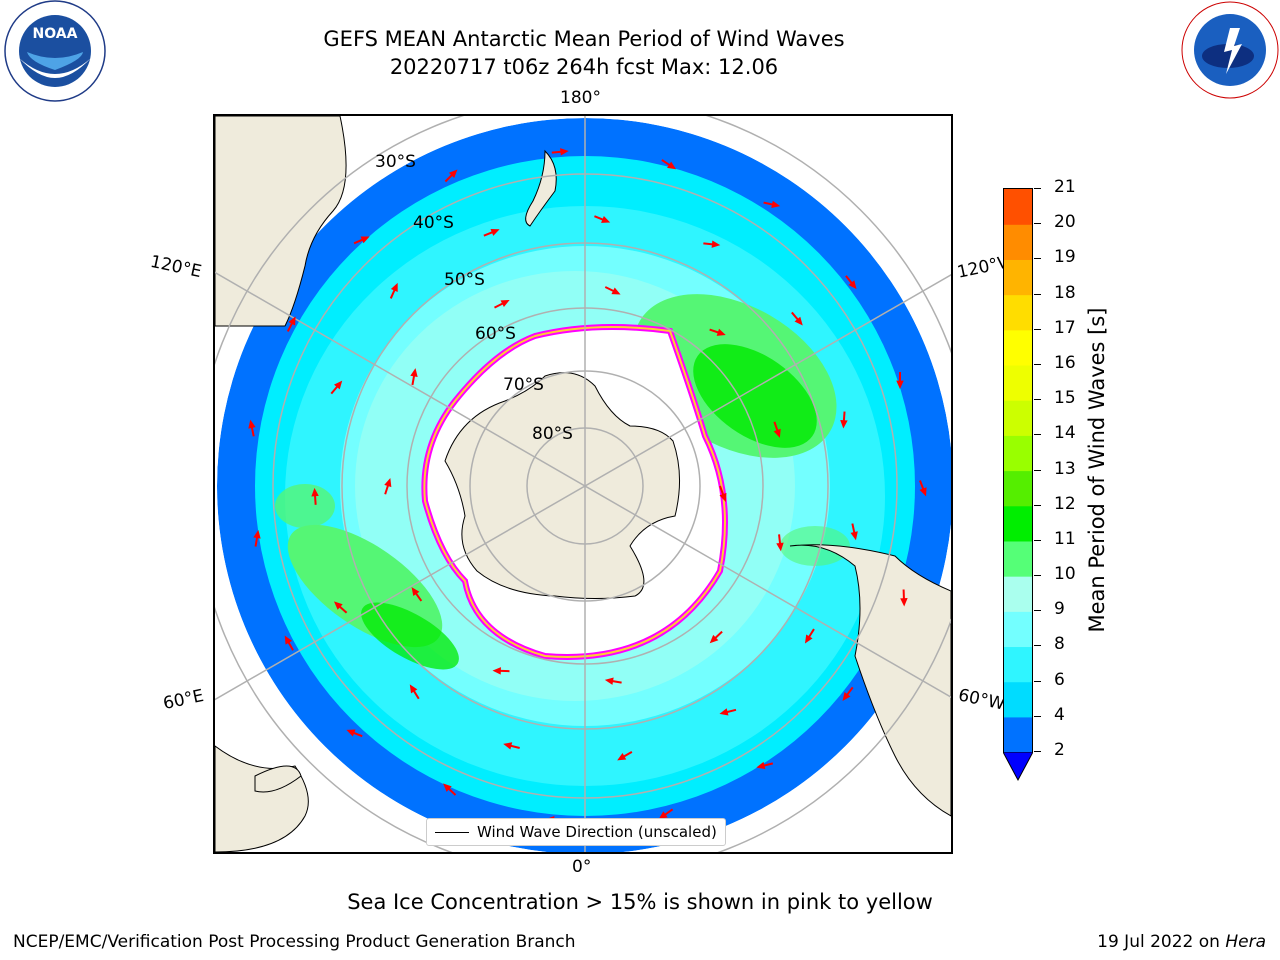  Describe the element at coordinates (1059, 714) in the screenshot. I see `colorbar-tick-label: 4` at that location.